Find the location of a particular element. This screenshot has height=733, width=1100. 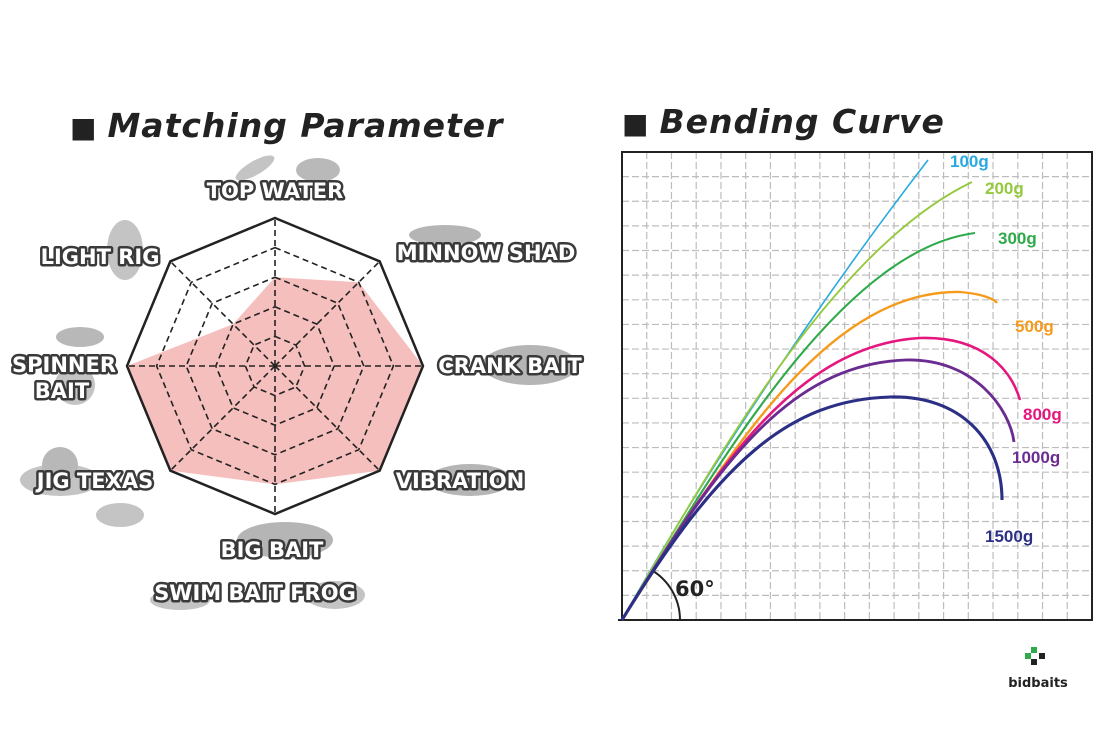

radar-grid is located at coordinates (275, 366).